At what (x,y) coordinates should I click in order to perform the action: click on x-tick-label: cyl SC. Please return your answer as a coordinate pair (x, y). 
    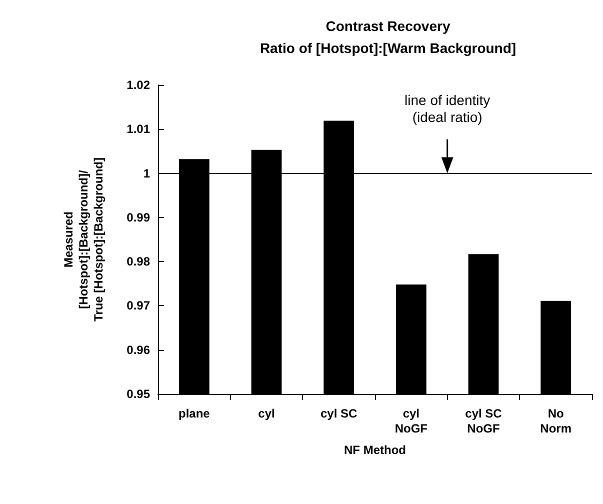
    Looking at the image, I should click on (339, 413).